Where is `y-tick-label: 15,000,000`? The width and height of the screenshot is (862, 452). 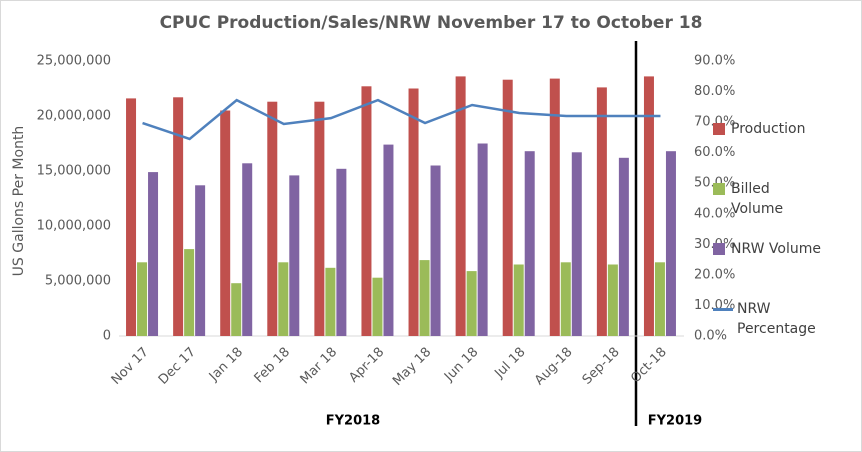 y-tick-label: 15,000,000 is located at coordinates (74, 171).